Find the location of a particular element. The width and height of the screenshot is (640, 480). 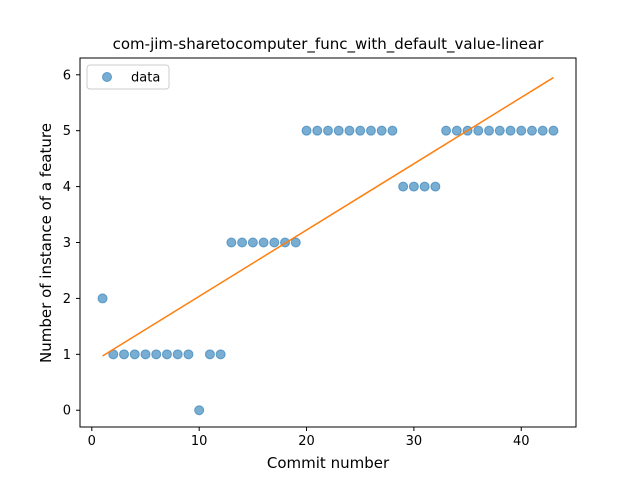

y-tick-label: 0 is located at coordinates (67, 411).